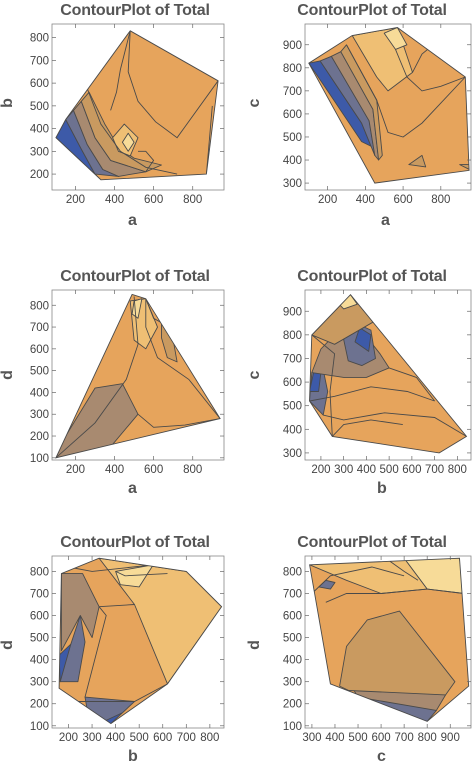 Image resolution: width=474 pixels, height=770 pixels. What do you see at coordinates (8, 103) in the screenshot?
I see `y-axis-label: b` at bounding box center [8, 103].